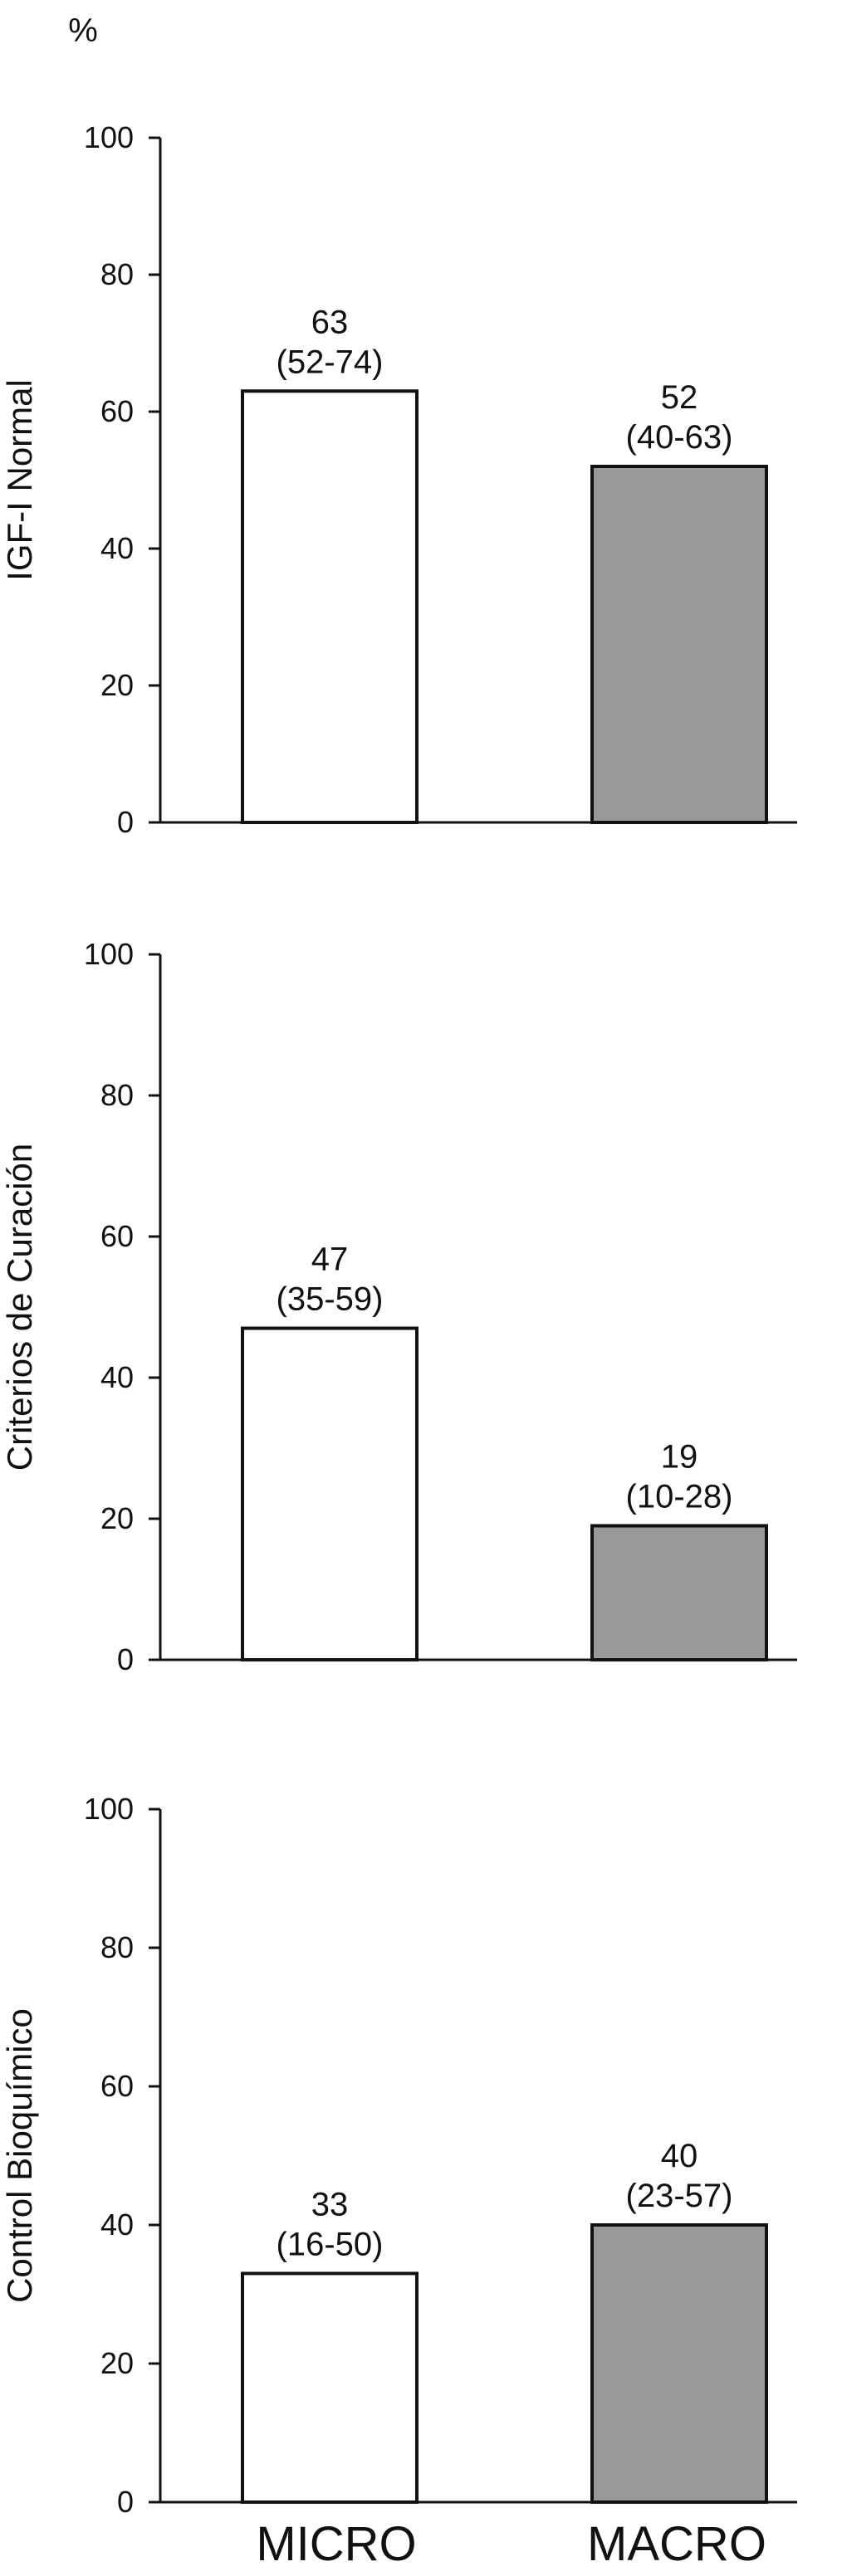 This screenshot has width=842, height=2576. Describe the element at coordinates (331, 362) in the screenshot. I see `bar-interval-label: (52-74)` at that location.